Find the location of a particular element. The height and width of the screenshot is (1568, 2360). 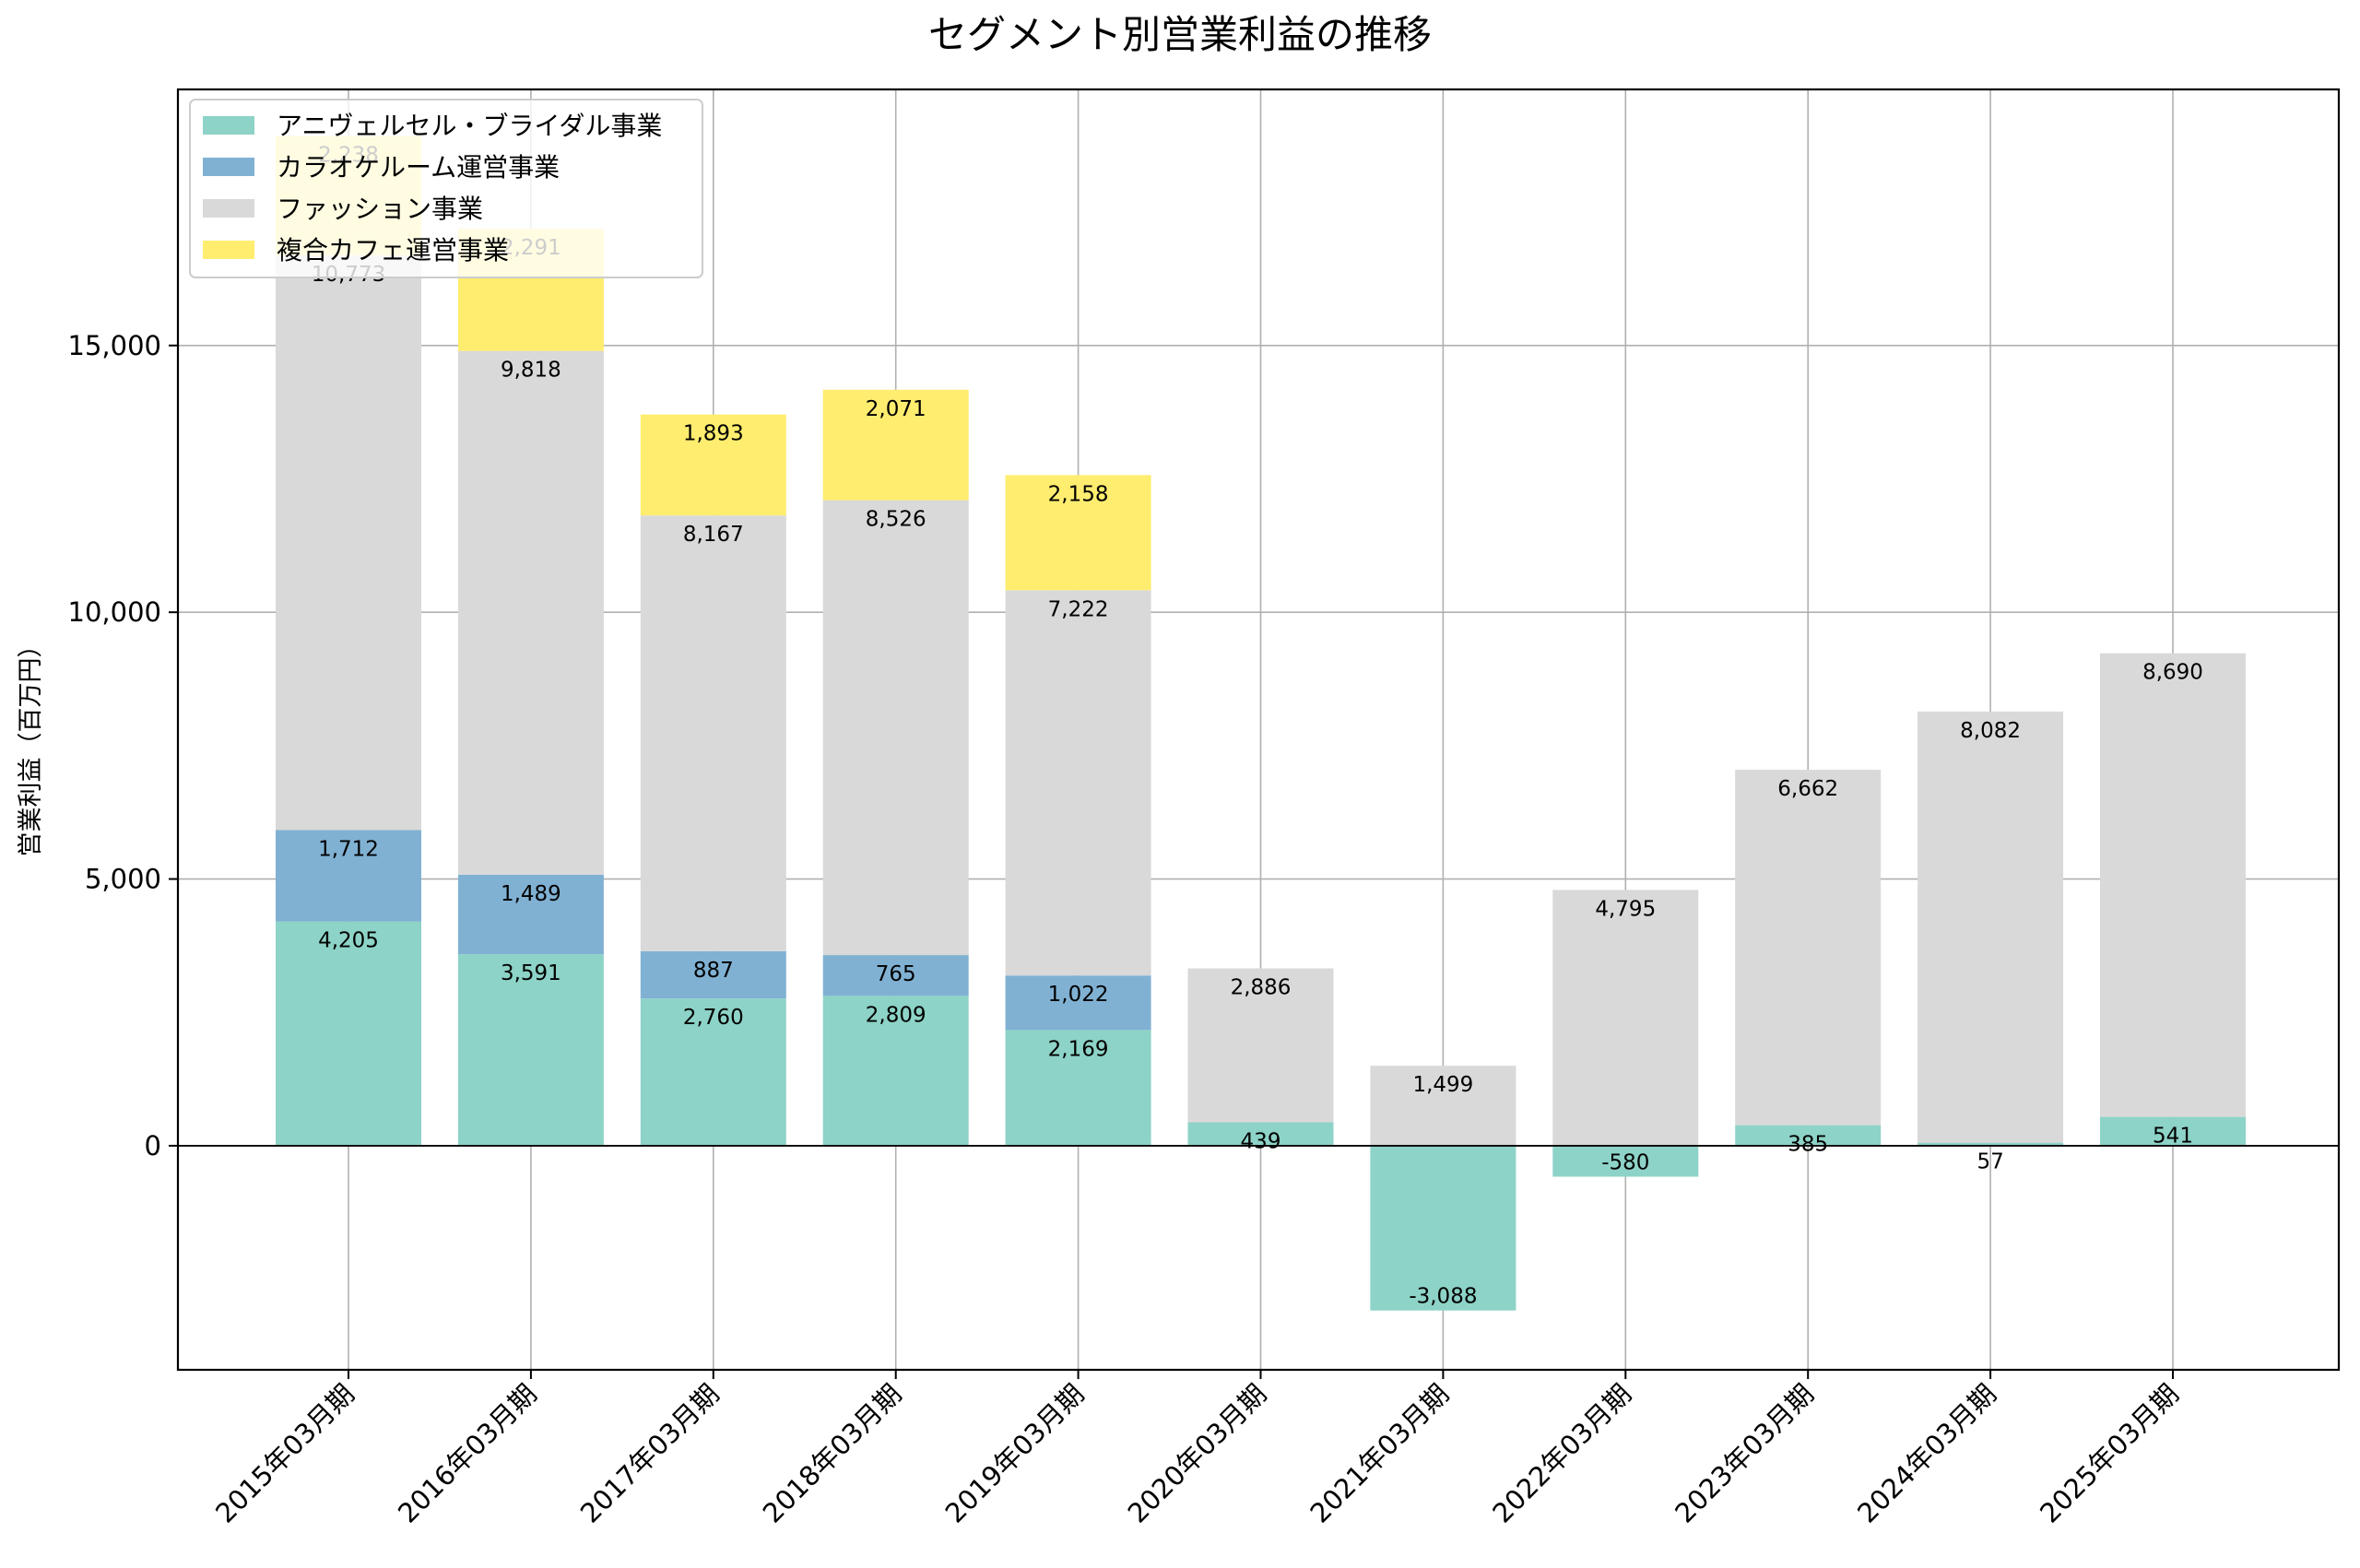

data-label: 2,809 is located at coordinates (896, 1015).